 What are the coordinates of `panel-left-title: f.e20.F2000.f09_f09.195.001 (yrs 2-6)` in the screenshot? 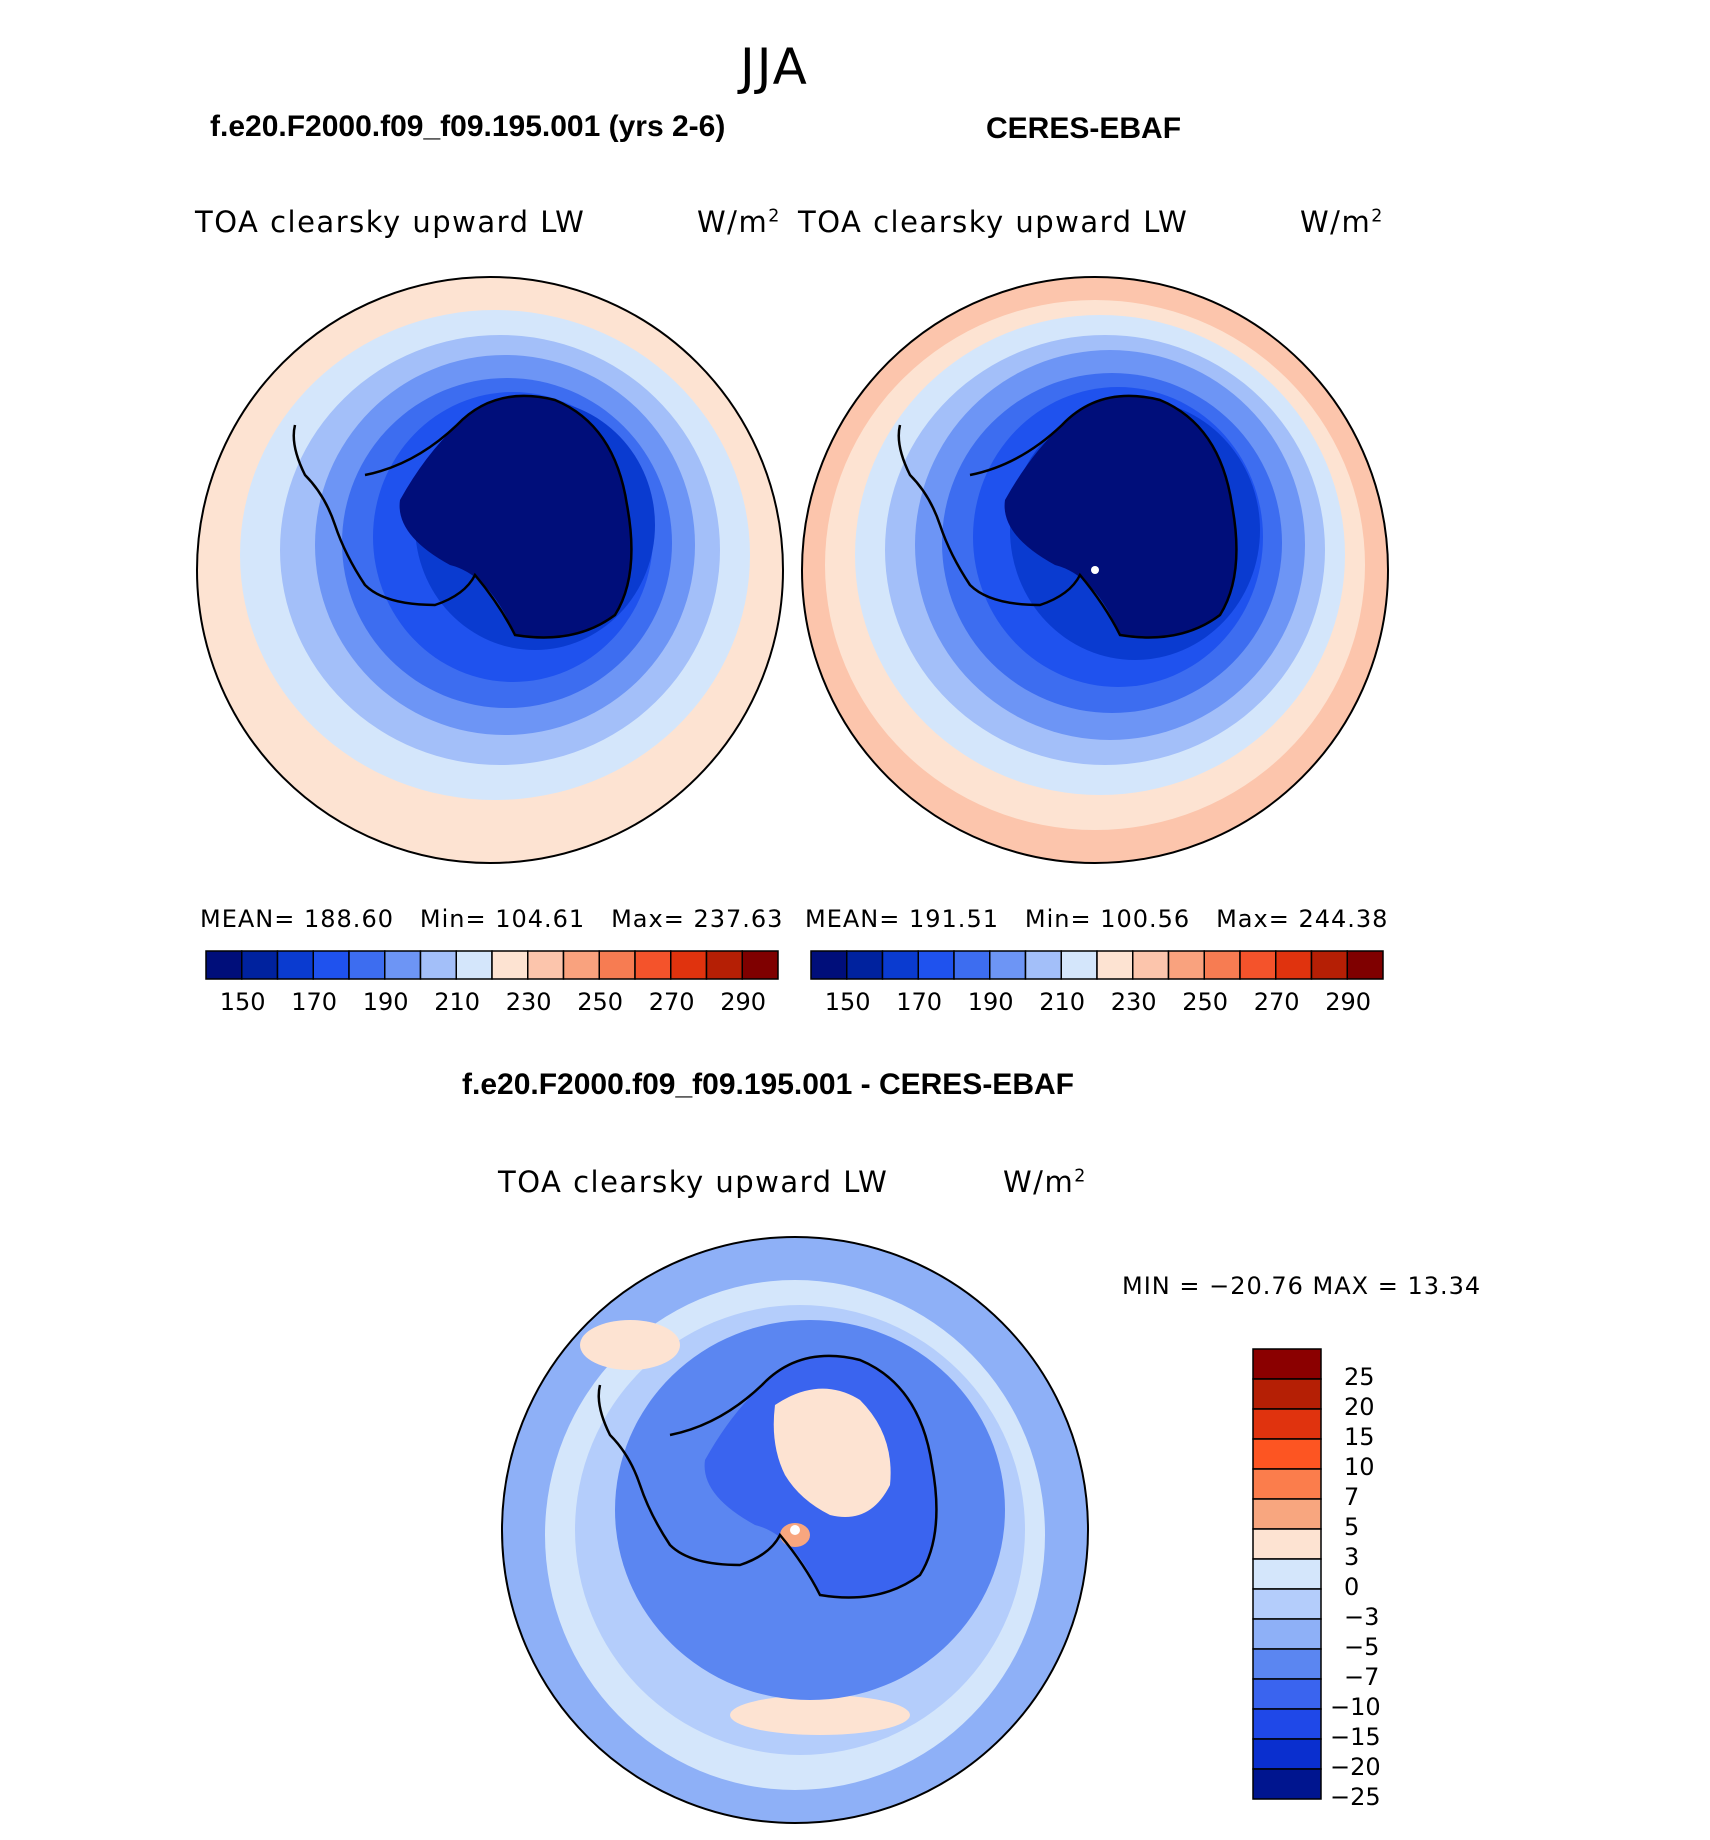 It's located at (468, 126).